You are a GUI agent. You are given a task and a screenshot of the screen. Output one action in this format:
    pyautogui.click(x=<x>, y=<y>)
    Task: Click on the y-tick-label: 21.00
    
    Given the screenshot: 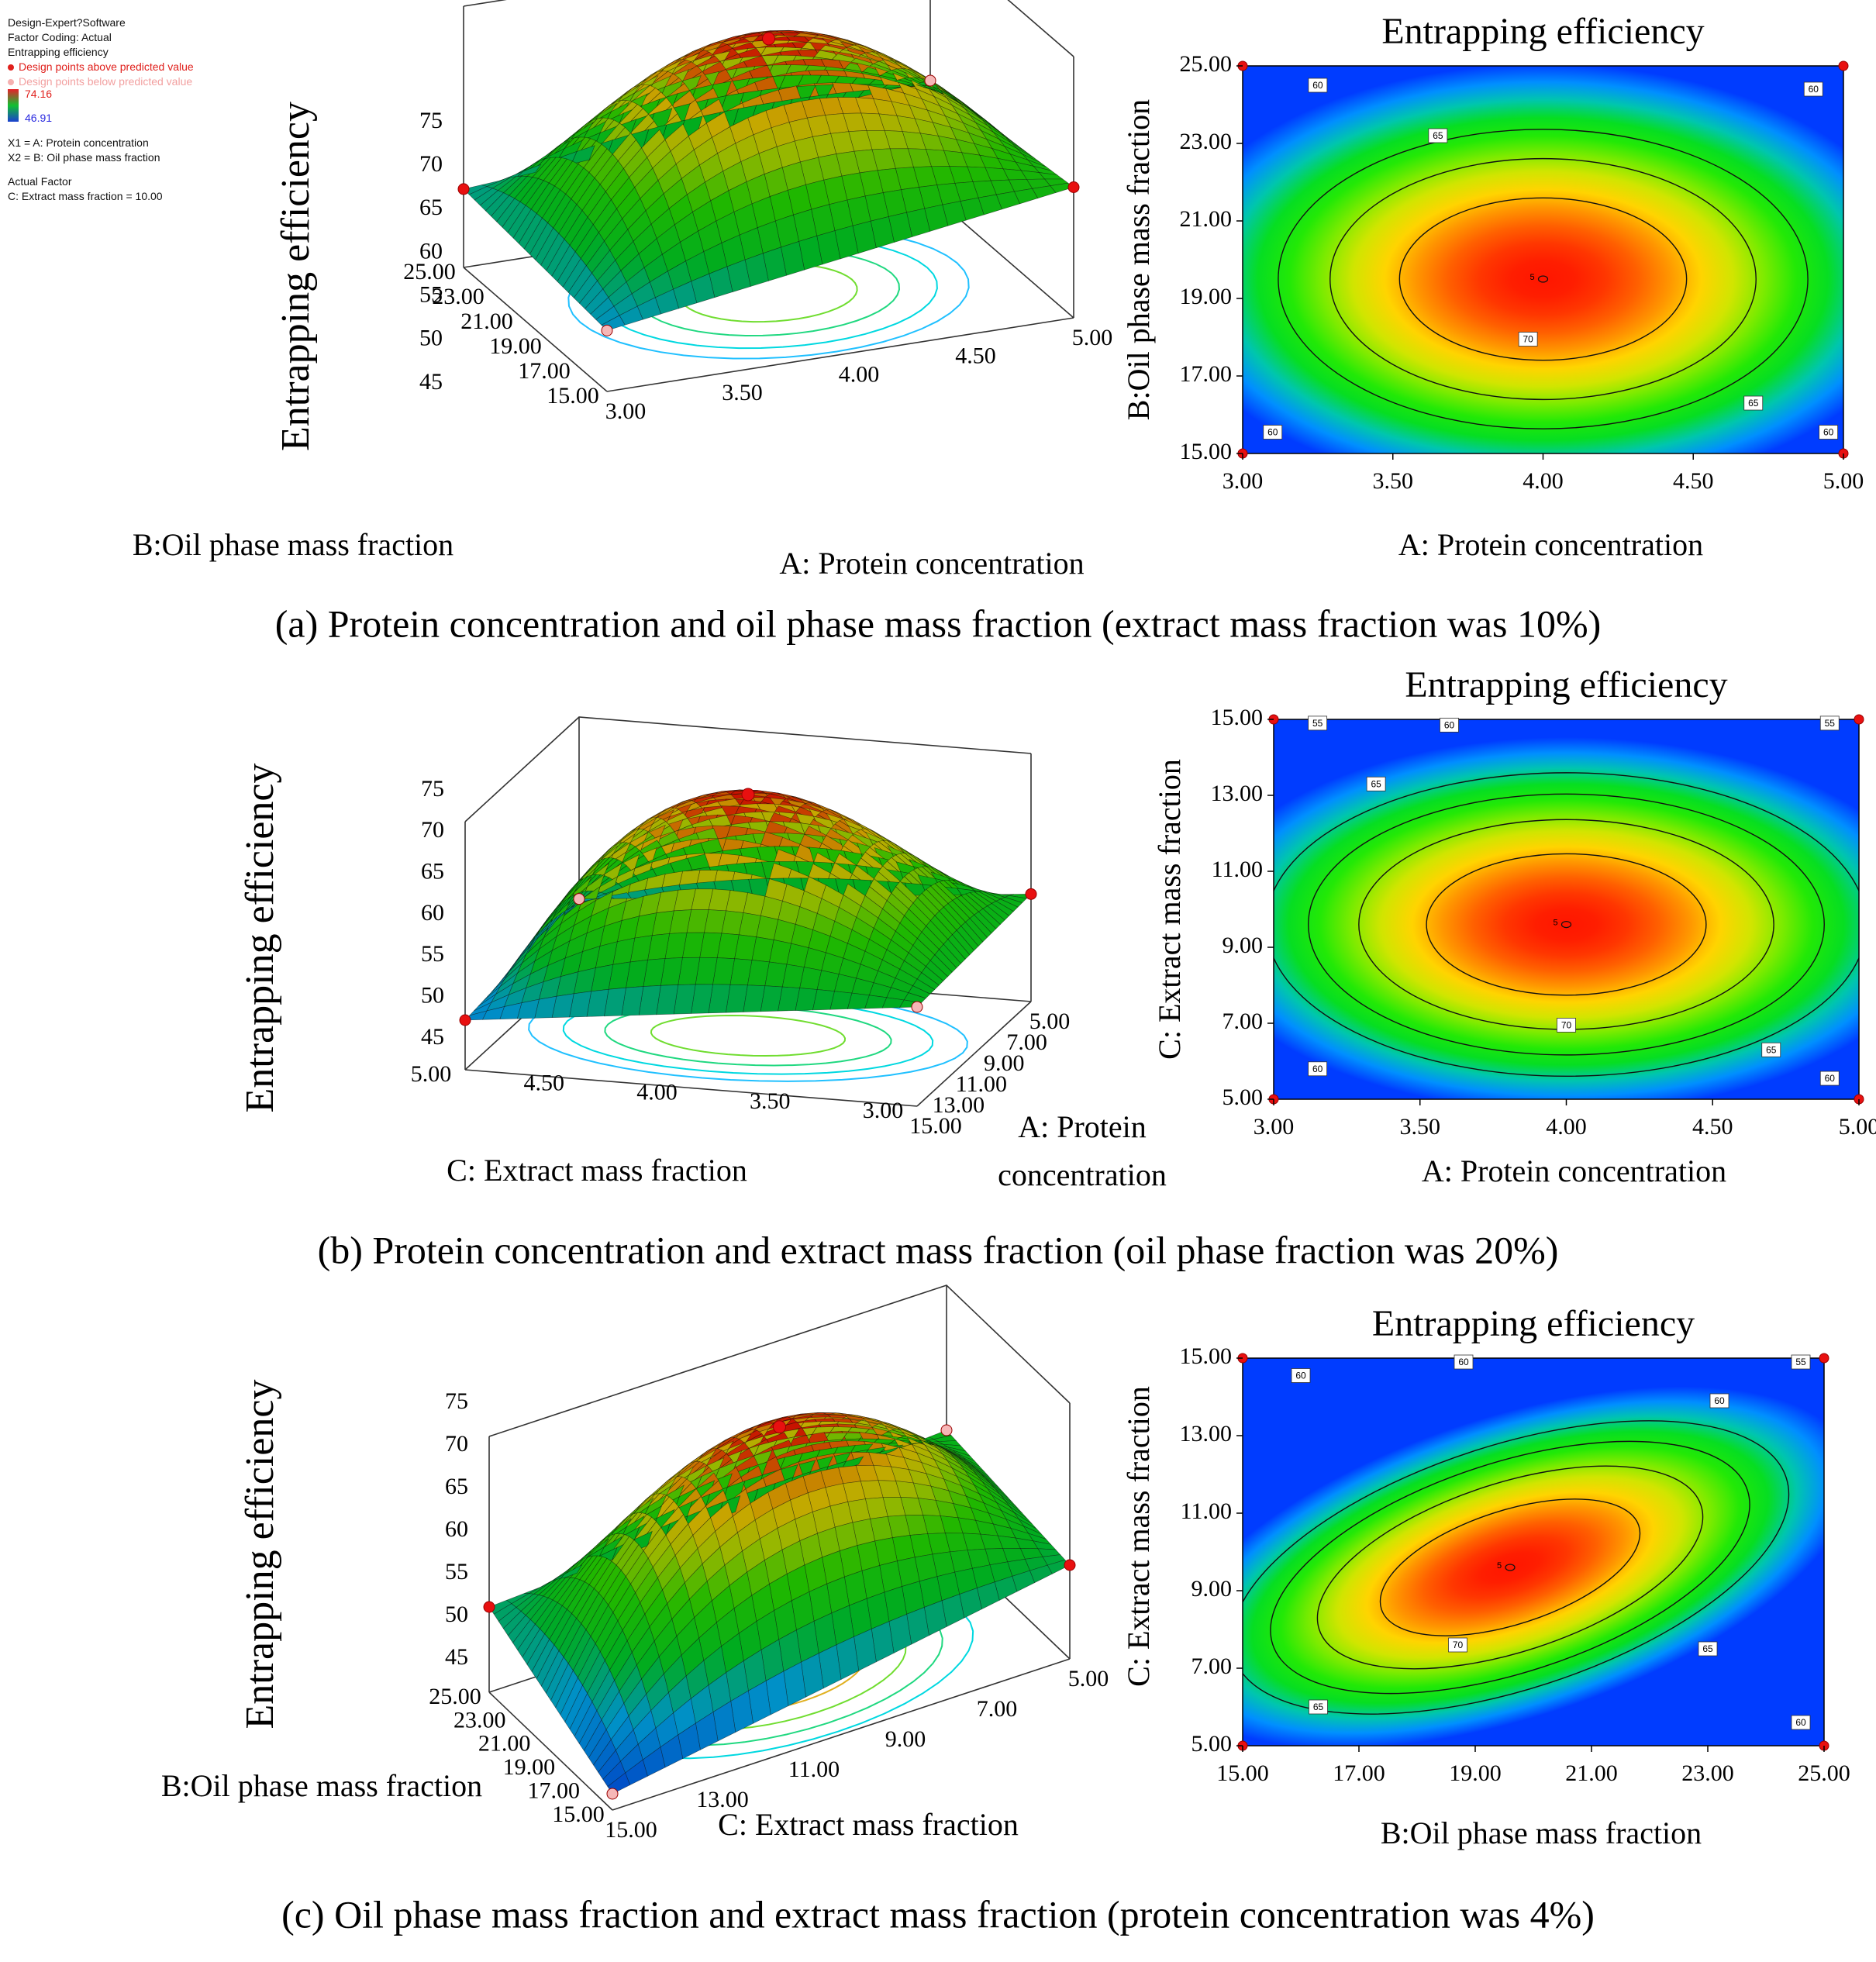 What is the action you would take?
    pyautogui.click(x=1206, y=219)
    